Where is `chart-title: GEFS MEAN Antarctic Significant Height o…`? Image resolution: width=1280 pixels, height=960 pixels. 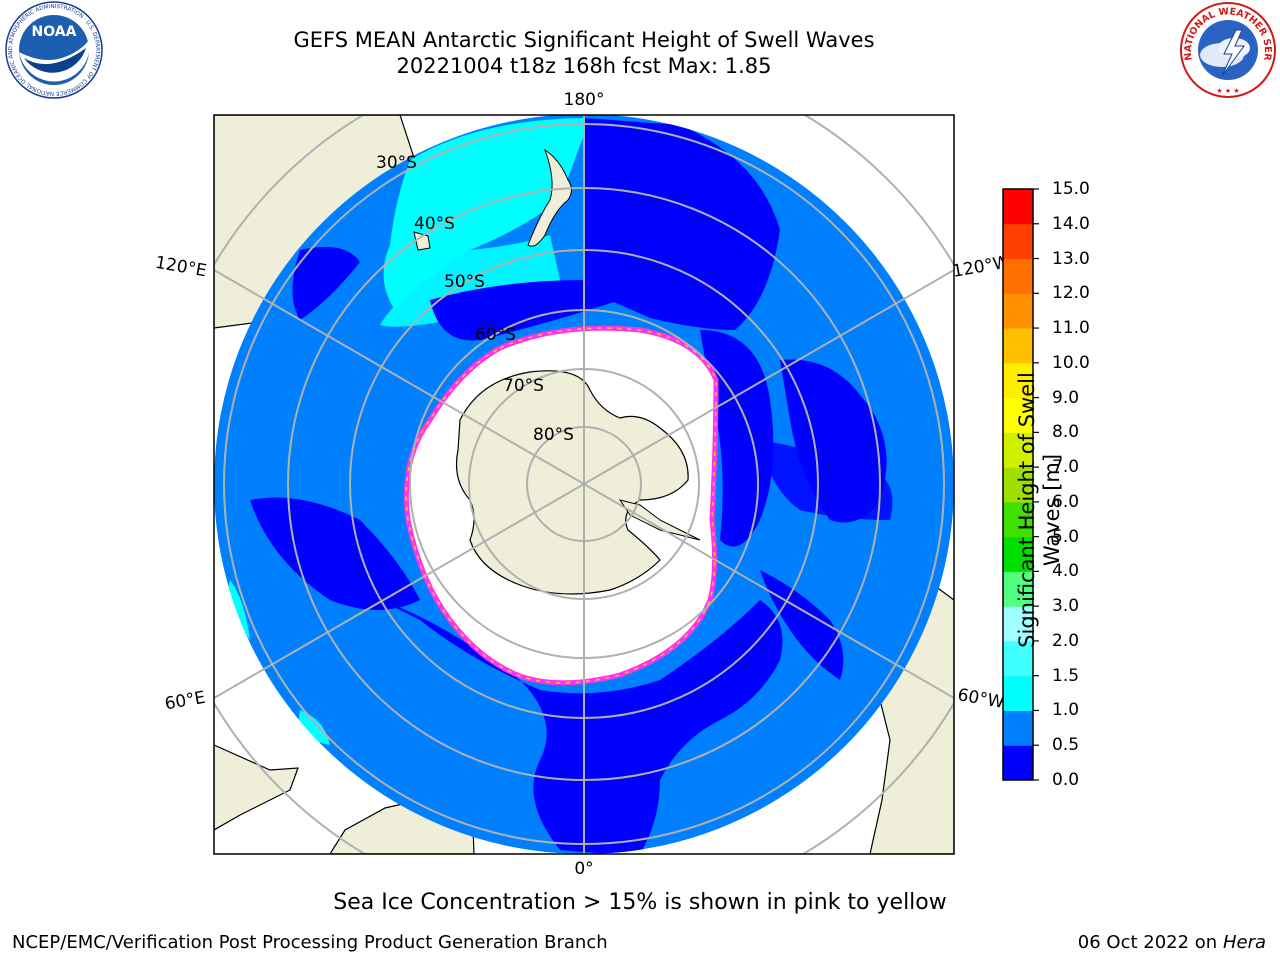
chart-title: GEFS MEAN Antarctic Significant Height o… is located at coordinates (584, 40).